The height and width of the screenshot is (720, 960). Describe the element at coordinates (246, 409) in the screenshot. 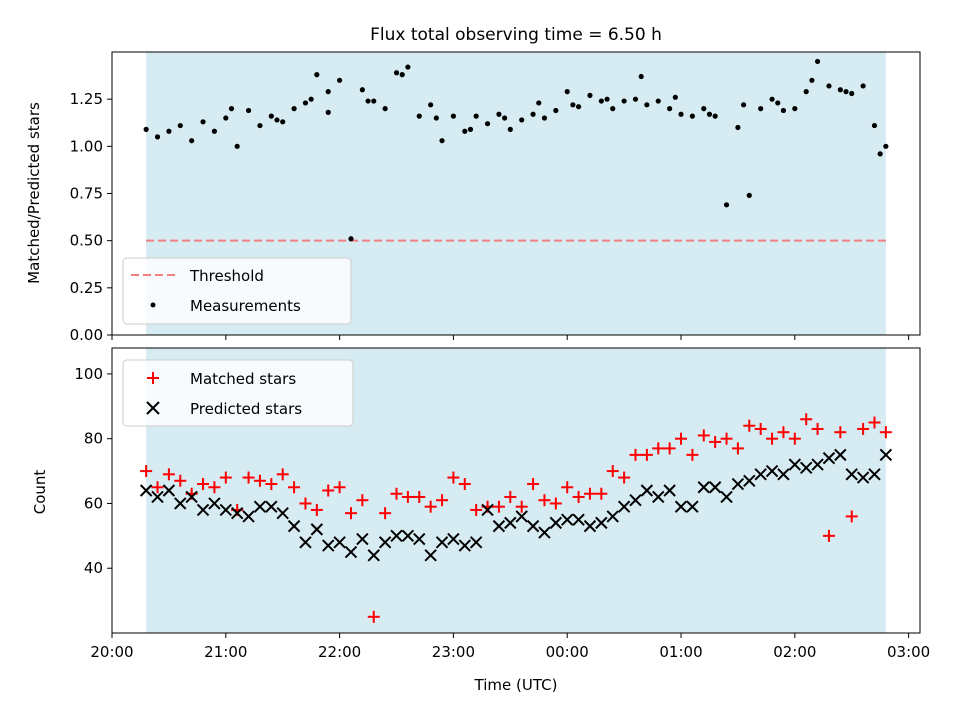

I see `legend-predicted-label: Predicted stars` at that location.